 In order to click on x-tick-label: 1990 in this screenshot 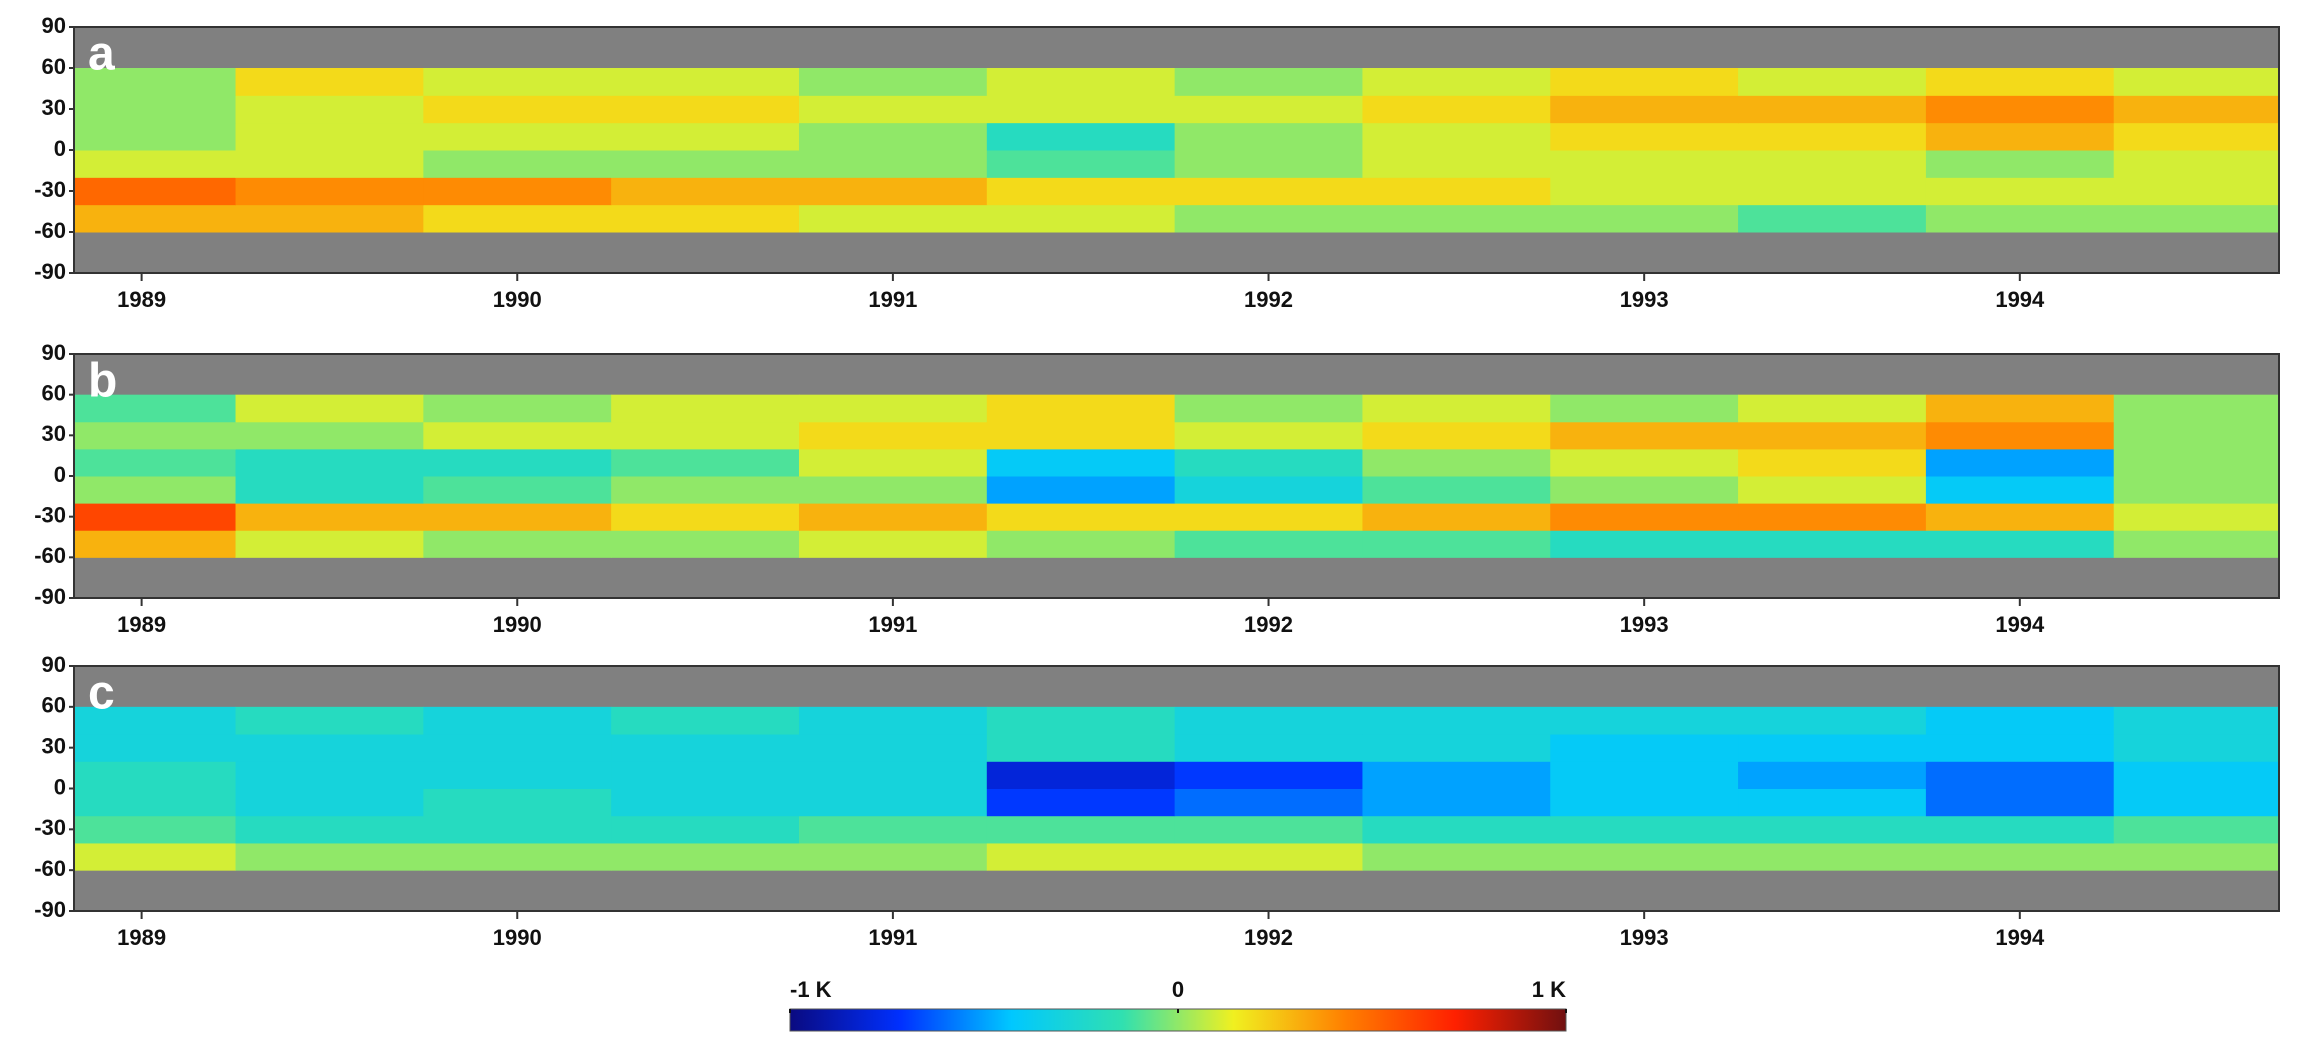, I will do `click(517, 937)`.